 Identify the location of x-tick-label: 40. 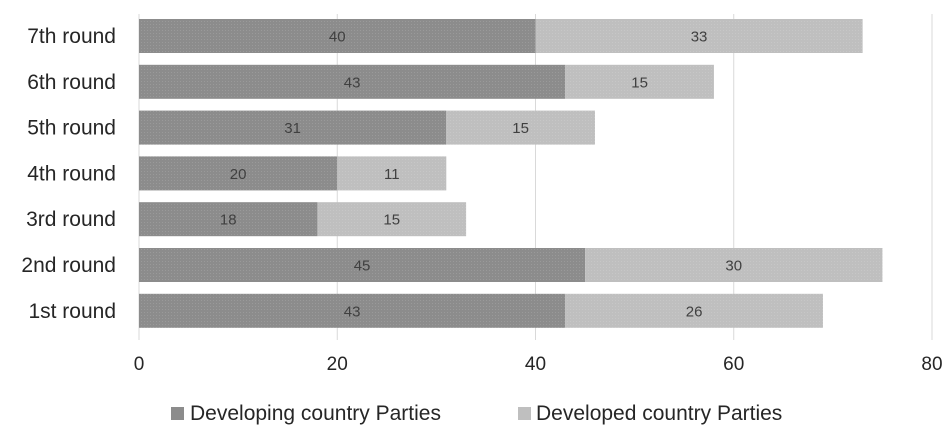
(535, 364).